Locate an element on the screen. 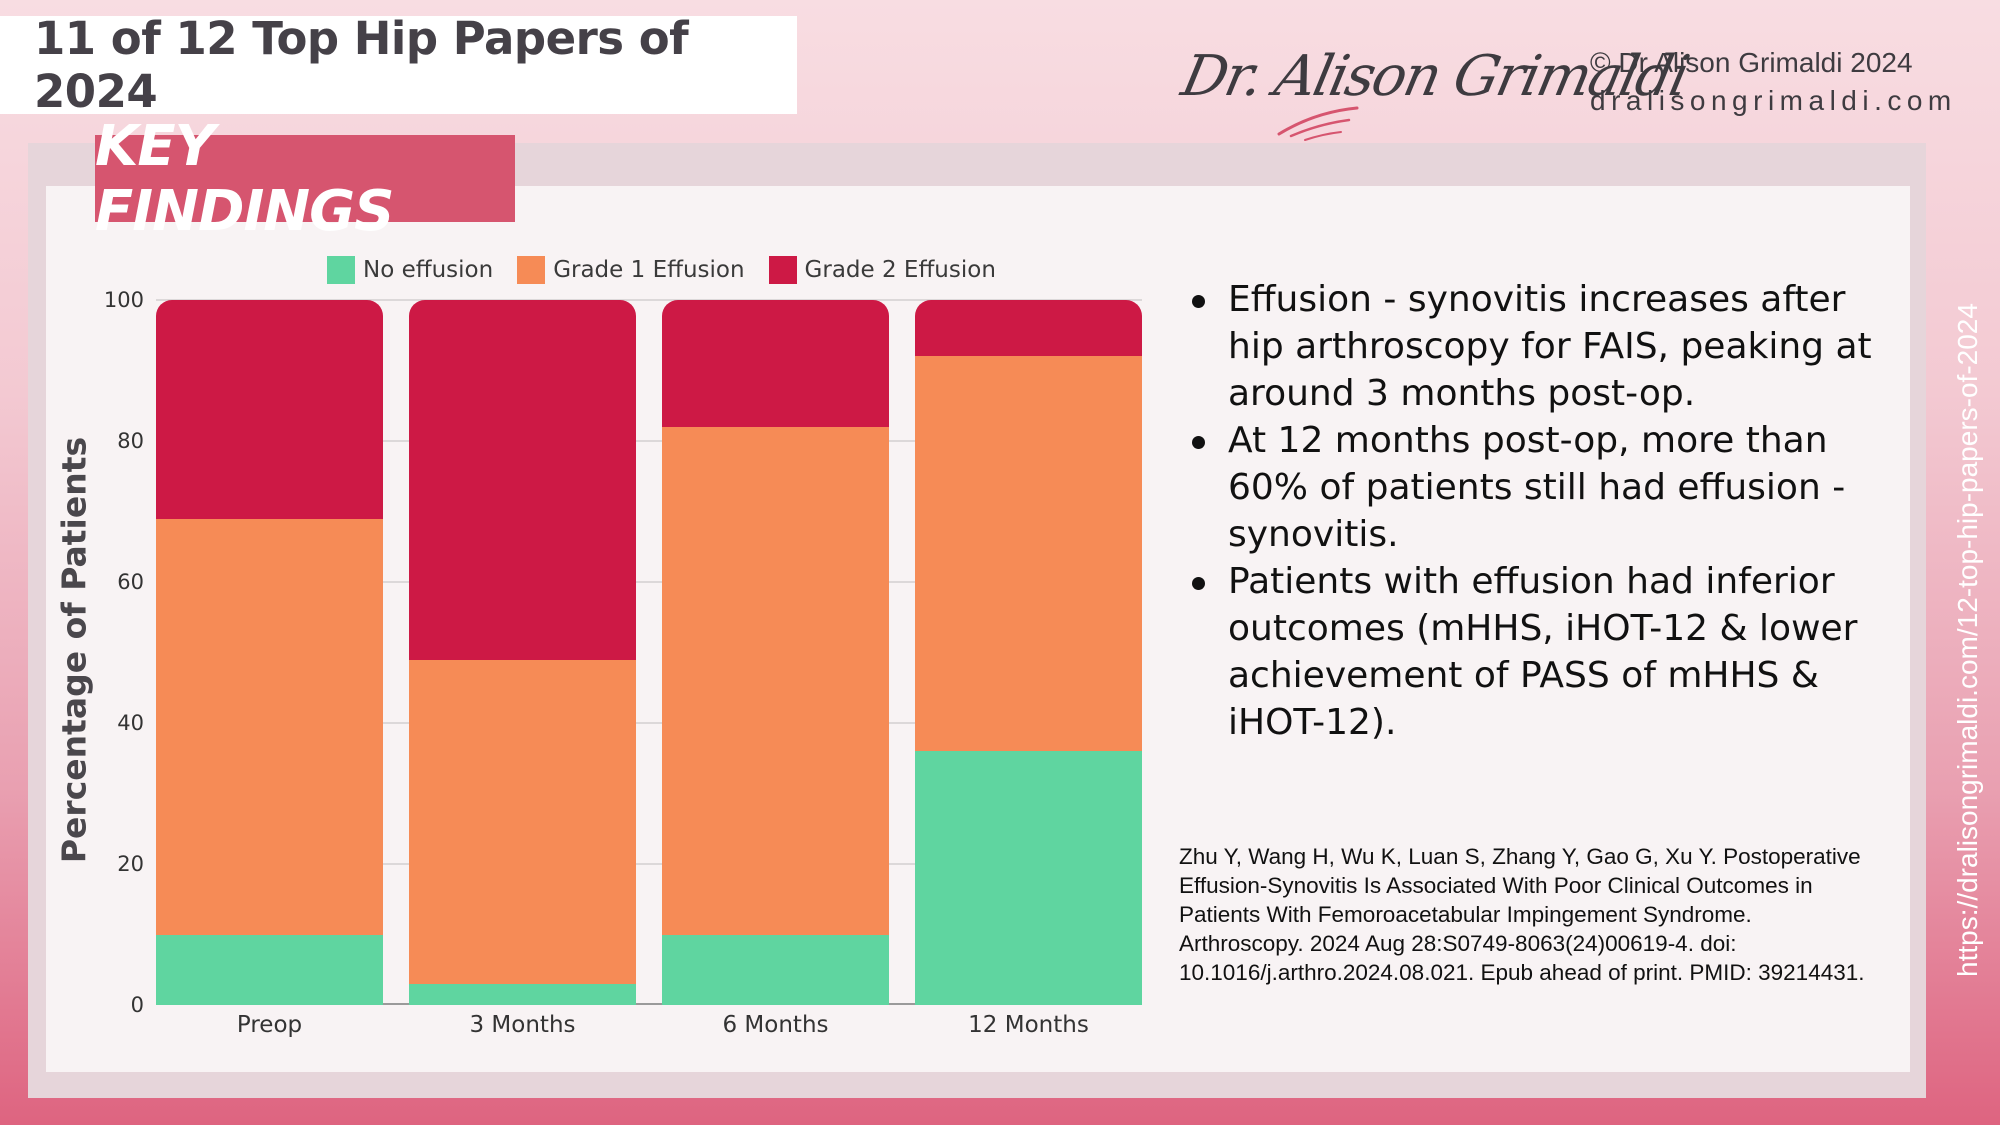 The height and width of the screenshot is (1125, 2000). website-text: dralisongrimaldi.com is located at coordinates (1773, 100).